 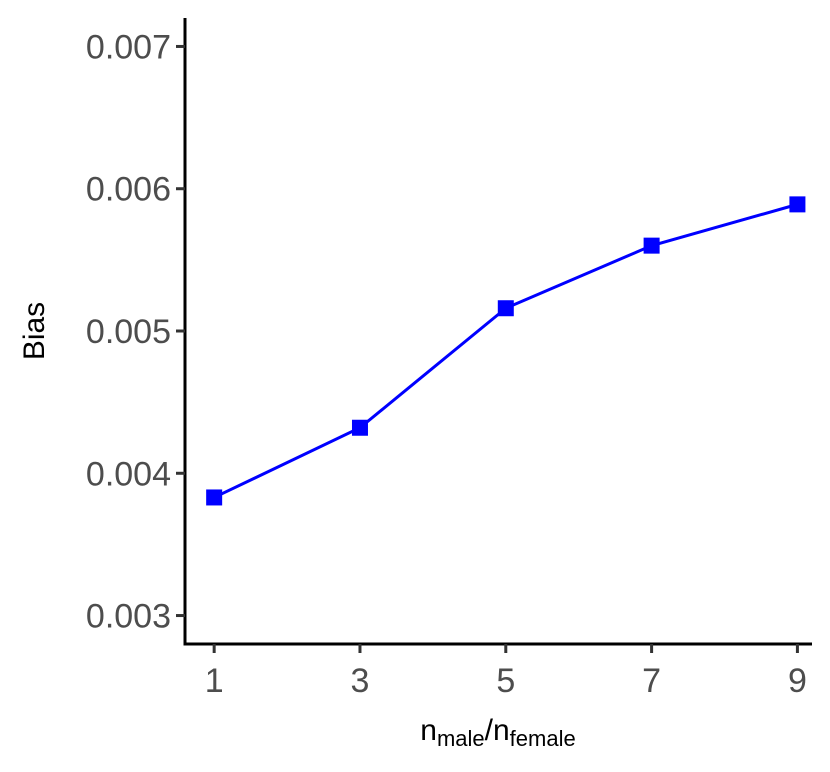 I want to click on y-tick-label: 0.007, so click(x=128, y=47).